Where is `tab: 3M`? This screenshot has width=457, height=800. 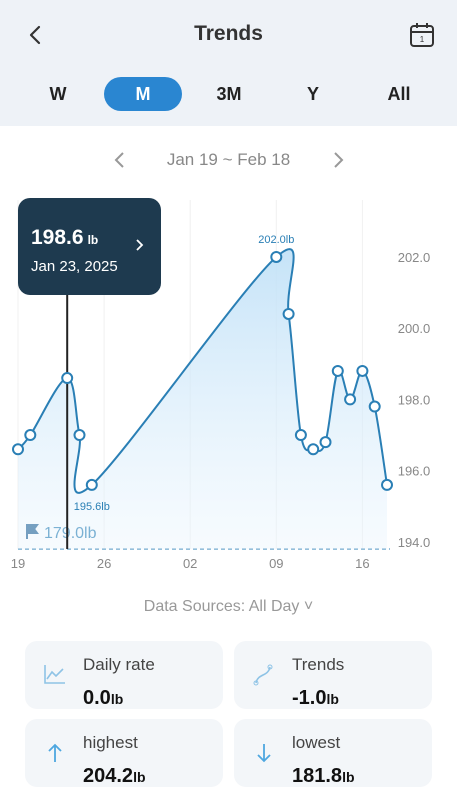 tab: 3M is located at coordinates (229, 94).